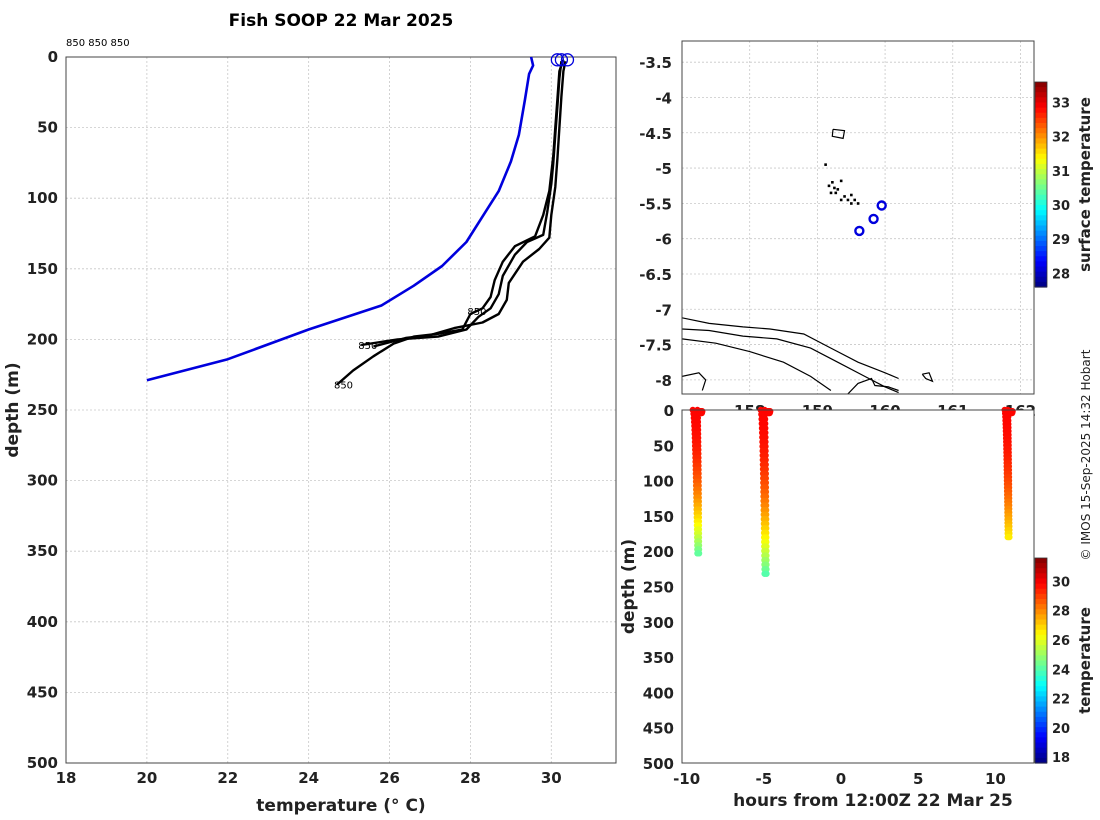  What do you see at coordinates (658, 482) in the screenshot?
I see `section-y-tick-label: 100` at bounding box center [658, 482].